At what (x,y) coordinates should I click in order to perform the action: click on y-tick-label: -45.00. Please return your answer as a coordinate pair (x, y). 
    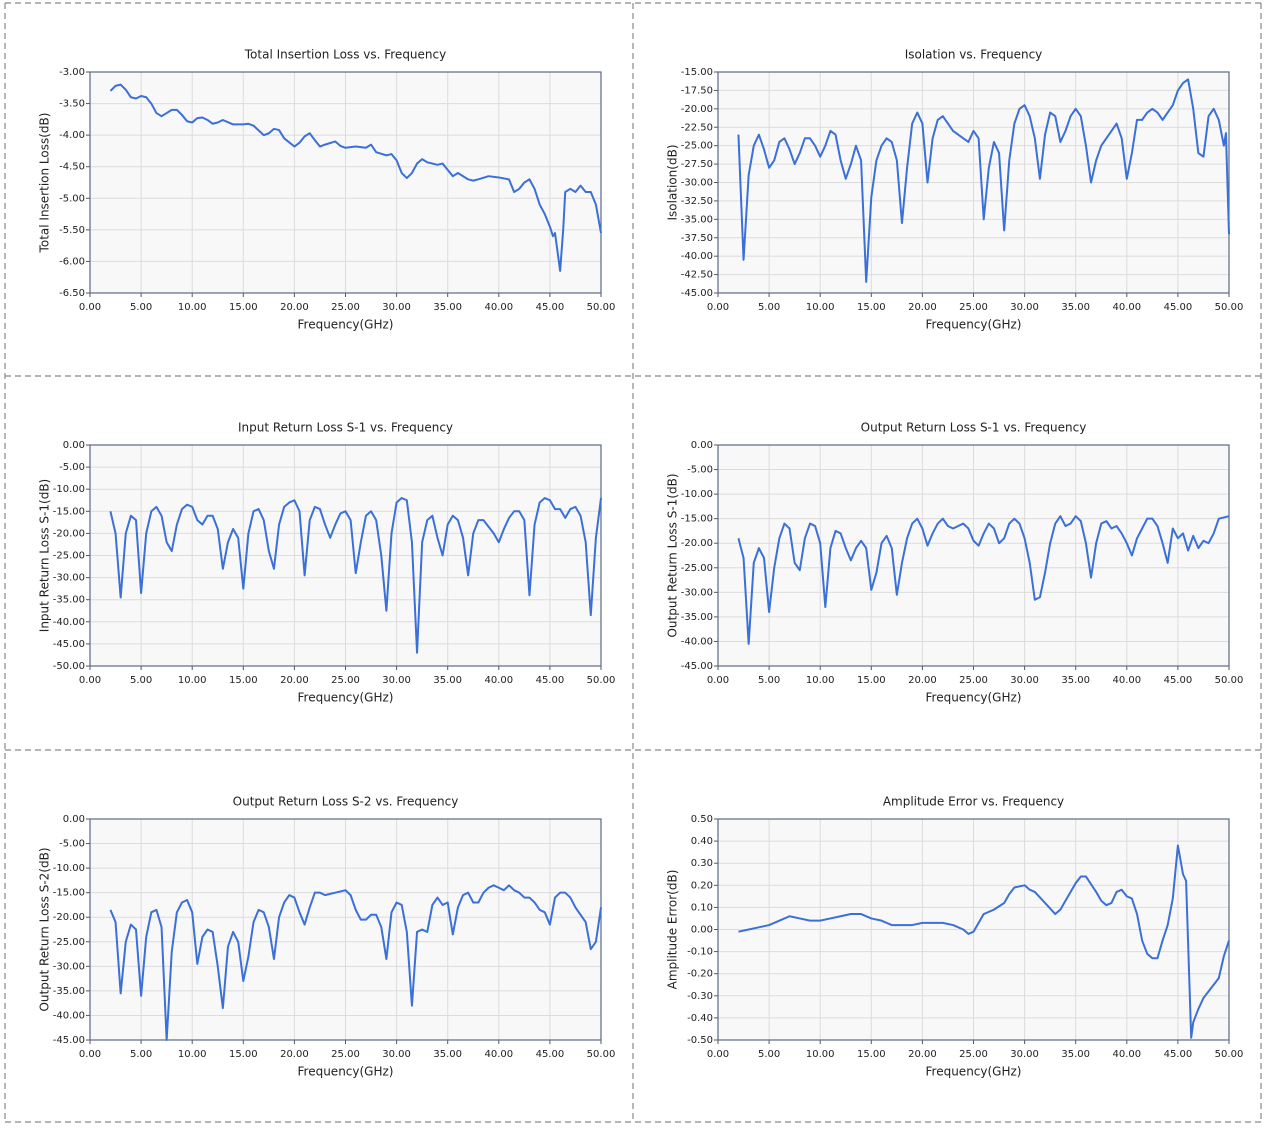
    Looking at the image, I should click on (69, 644).